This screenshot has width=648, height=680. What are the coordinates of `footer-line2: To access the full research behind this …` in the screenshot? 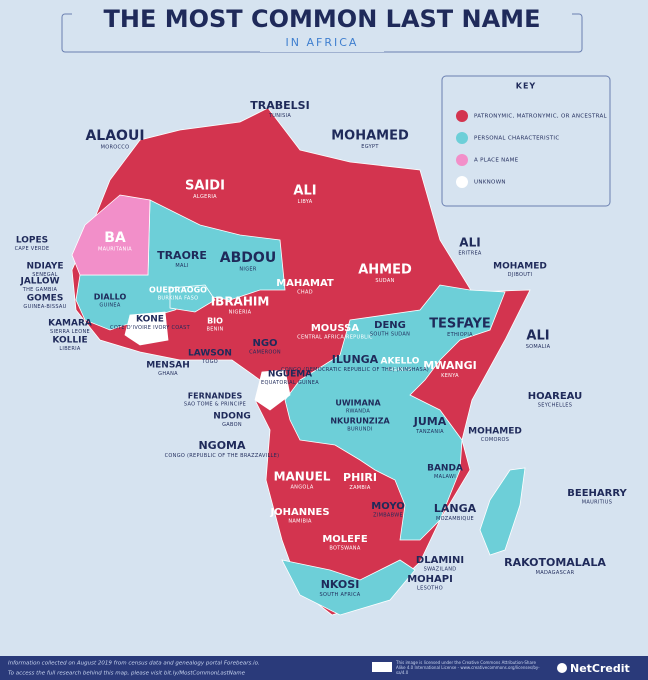 It's located at (127, 674).